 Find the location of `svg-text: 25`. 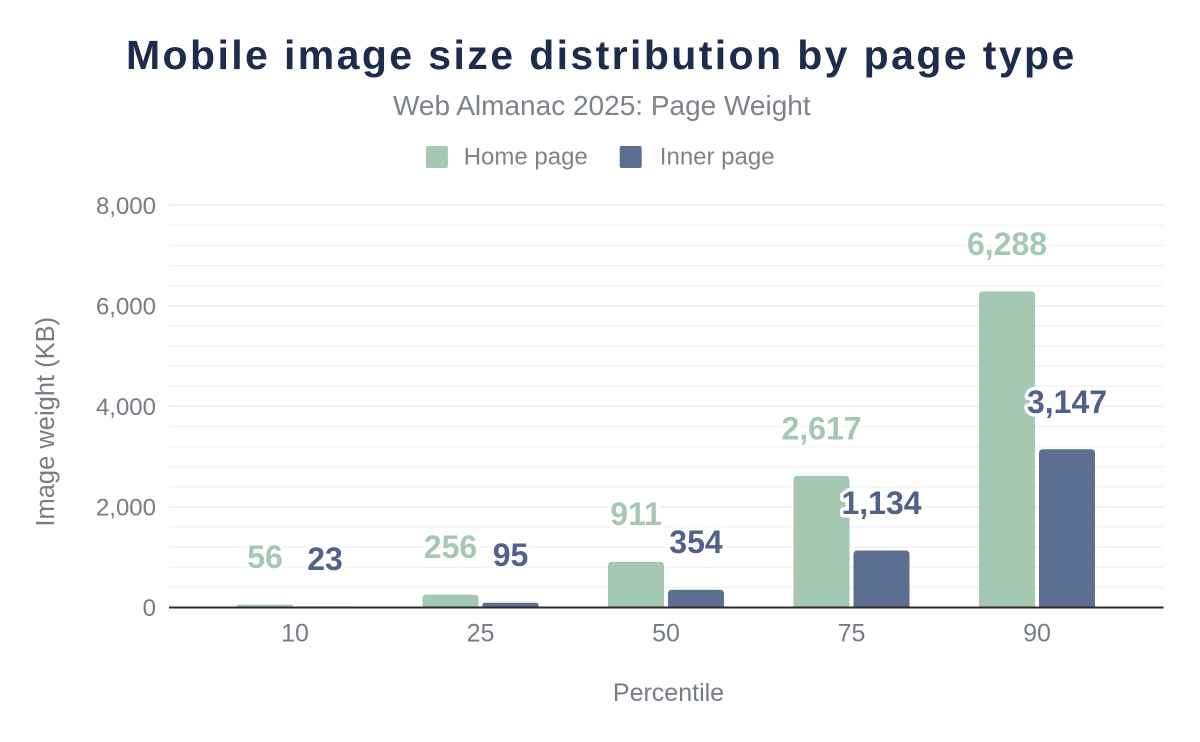

svg-text: 25 is located at coordinates (481, 634).